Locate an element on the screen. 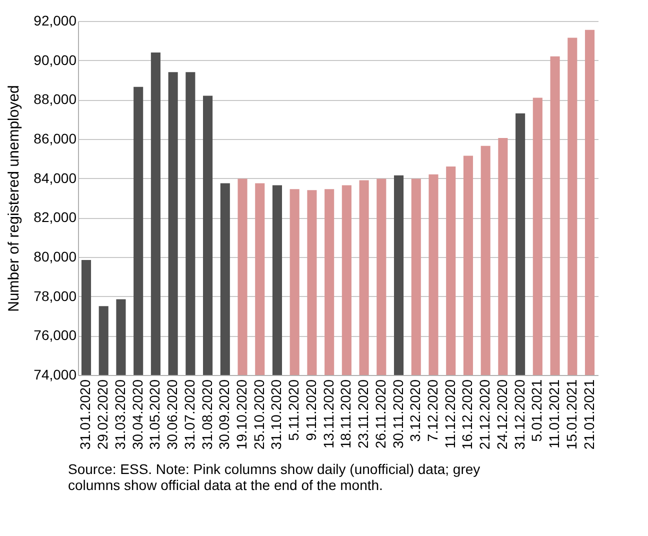 This screenshot has width=648, height=536. y-tick-label: 82,000 is located at coordinates (55, 217).